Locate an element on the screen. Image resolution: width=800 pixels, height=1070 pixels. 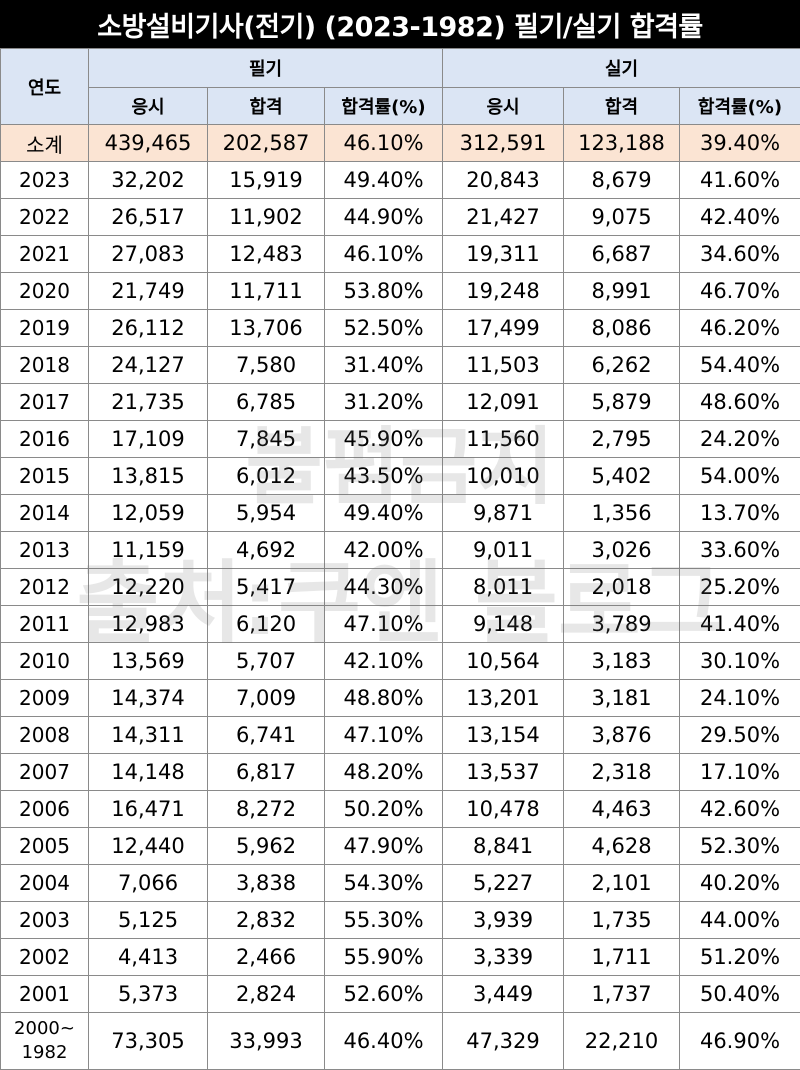
written-passed-cell: 6,817 is located at coordinates (266, 772).